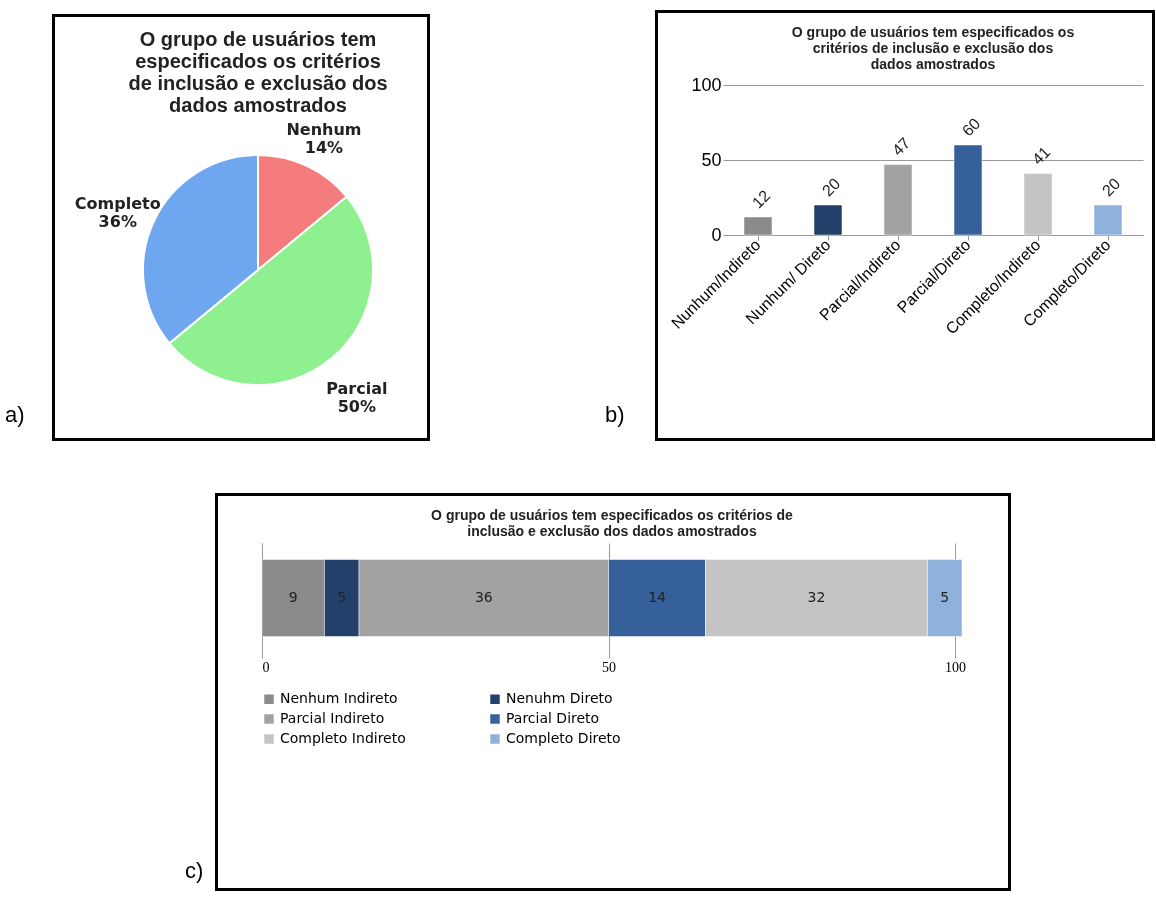  Describe the element at coordinates (293, 597) in the screenshot. I see `data-label: 9` at that location.